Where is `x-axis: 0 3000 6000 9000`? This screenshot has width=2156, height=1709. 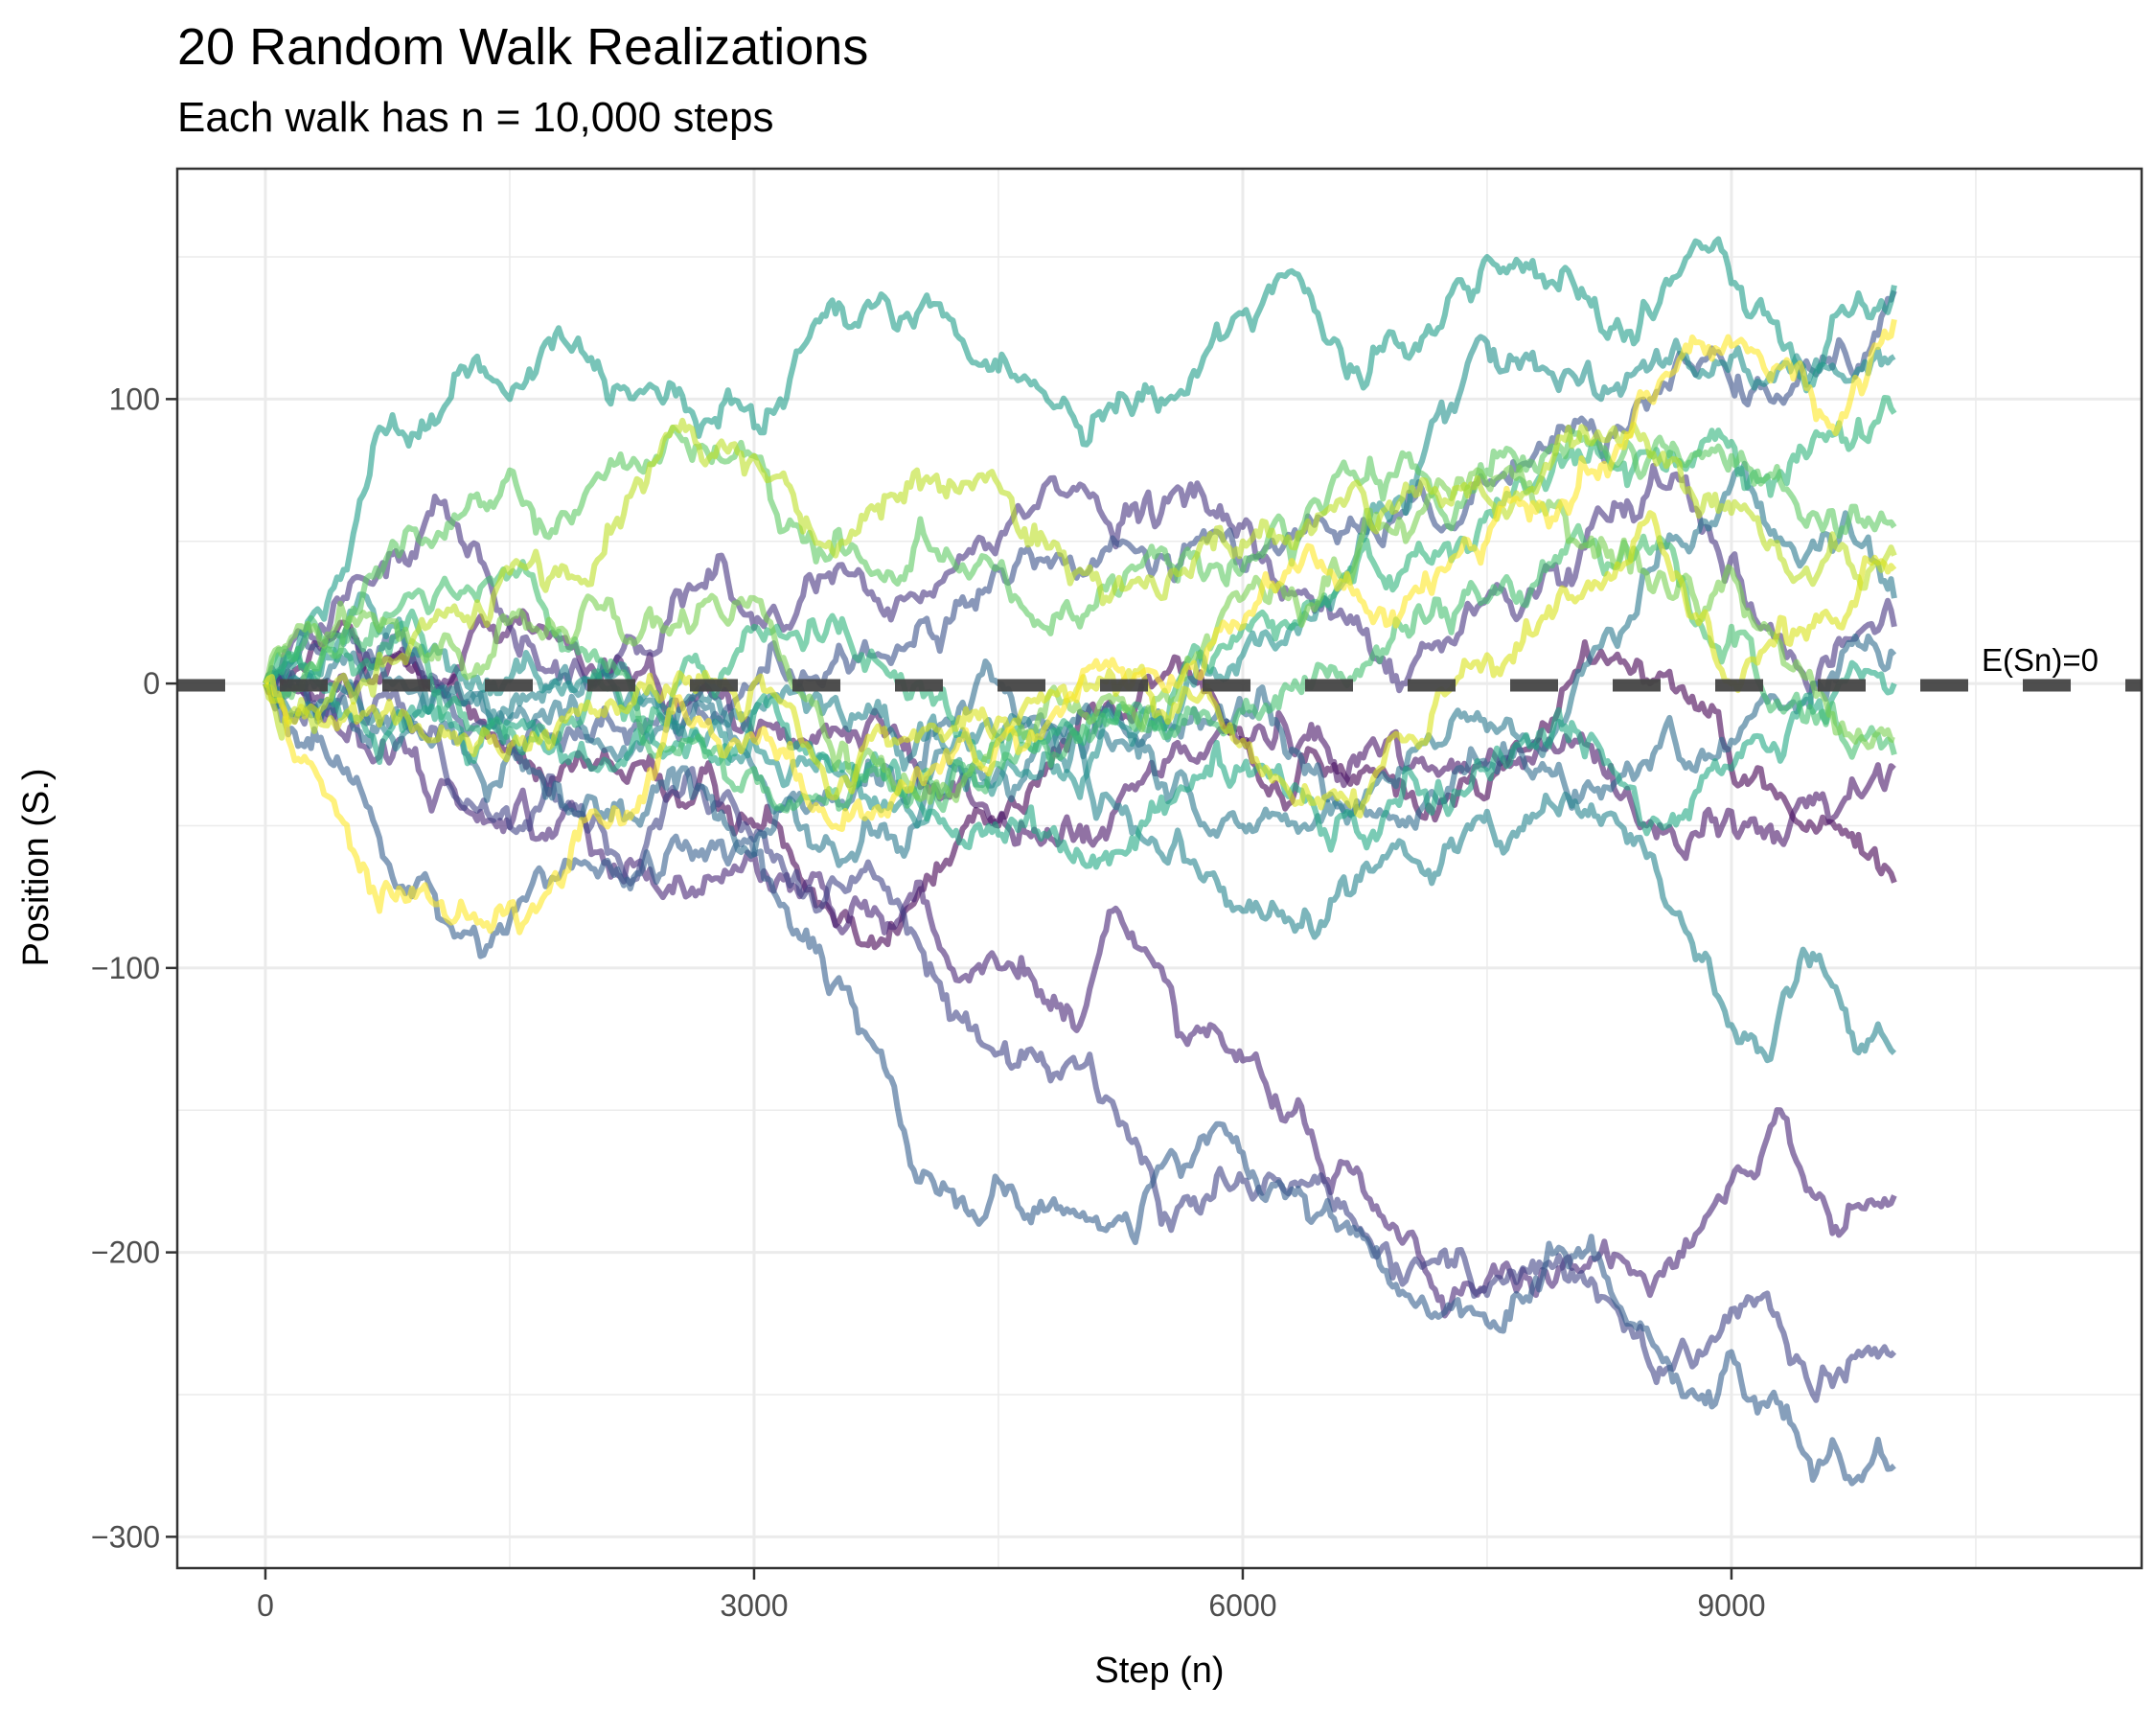 x-axis: 0 3000 6000 9000 is located at coordinates (1011, 1595).